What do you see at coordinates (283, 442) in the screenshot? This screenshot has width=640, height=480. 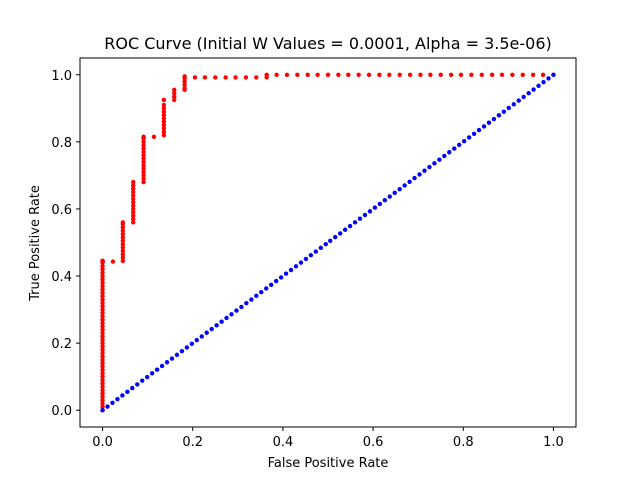 I see `x-tick-label: 0.4` at bounding box center [283, 442].